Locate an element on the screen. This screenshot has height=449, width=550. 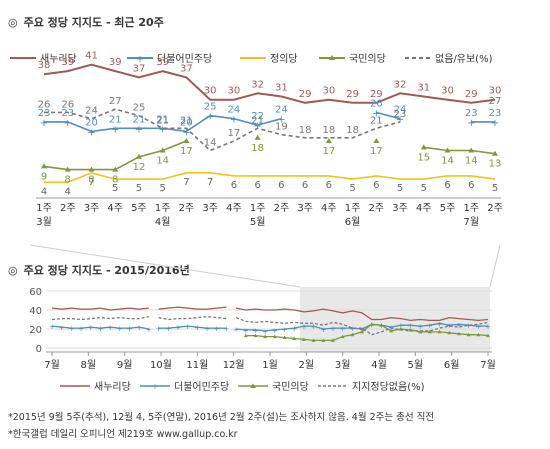
data-label-justice-14: 6 is located at coordinates (376, 185).